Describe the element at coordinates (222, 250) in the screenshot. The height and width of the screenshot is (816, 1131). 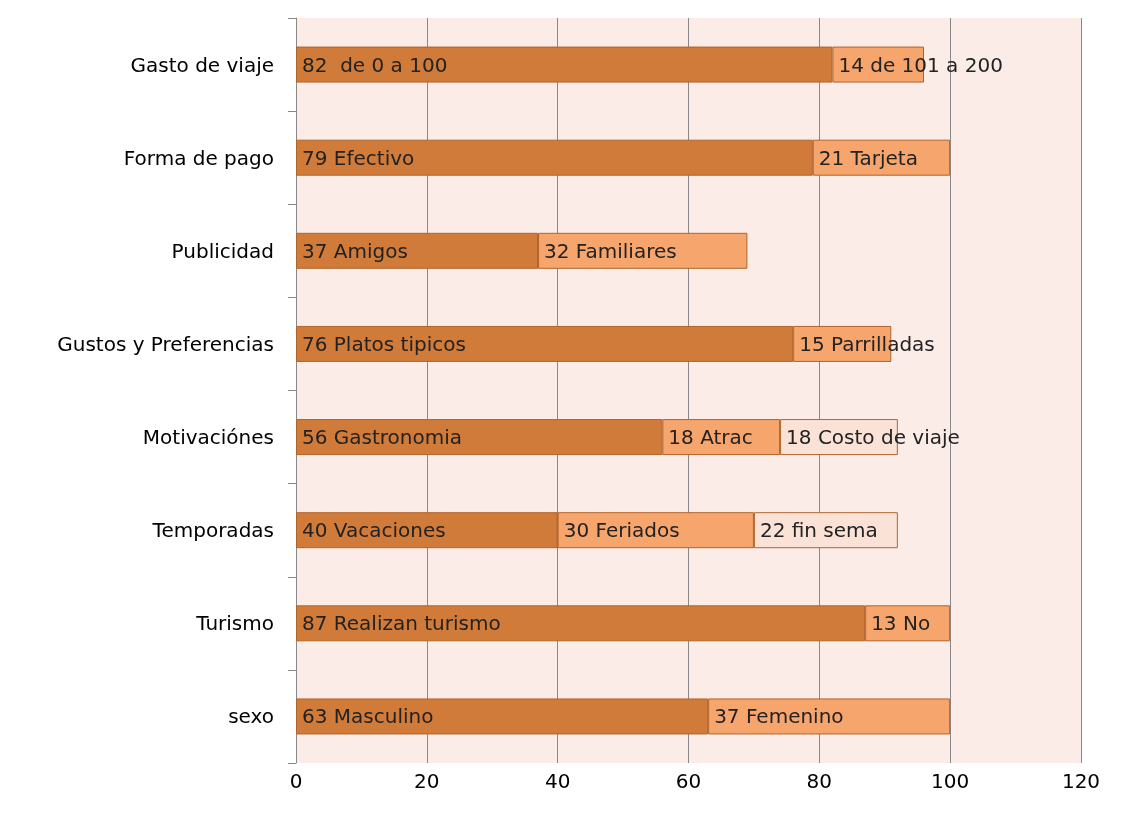
I see `y-tick-label: Publicidad` at that location.